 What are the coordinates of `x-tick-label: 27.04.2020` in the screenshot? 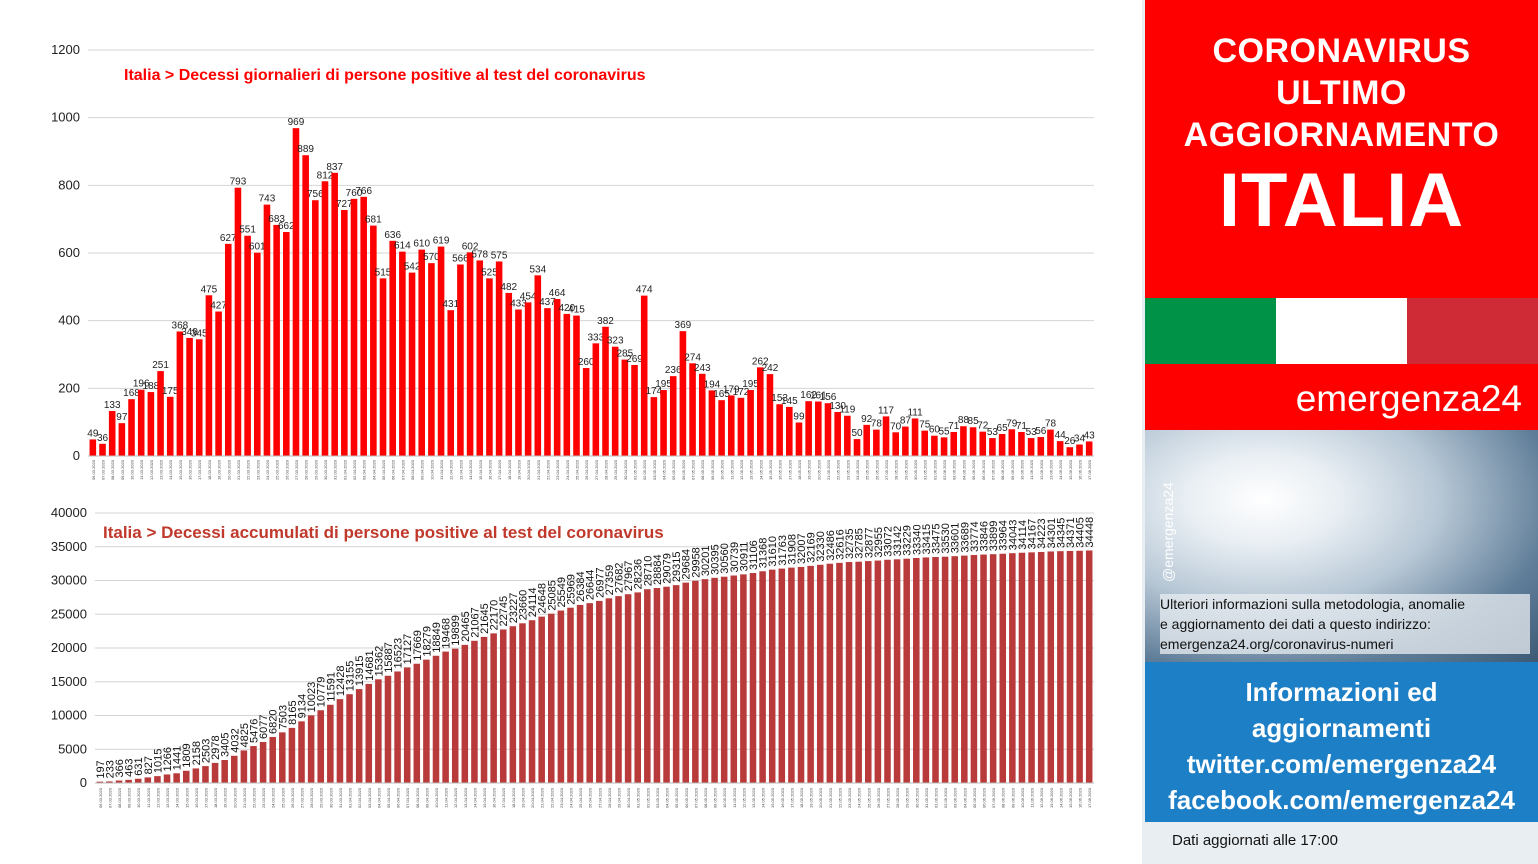 It's located at (596, 469).